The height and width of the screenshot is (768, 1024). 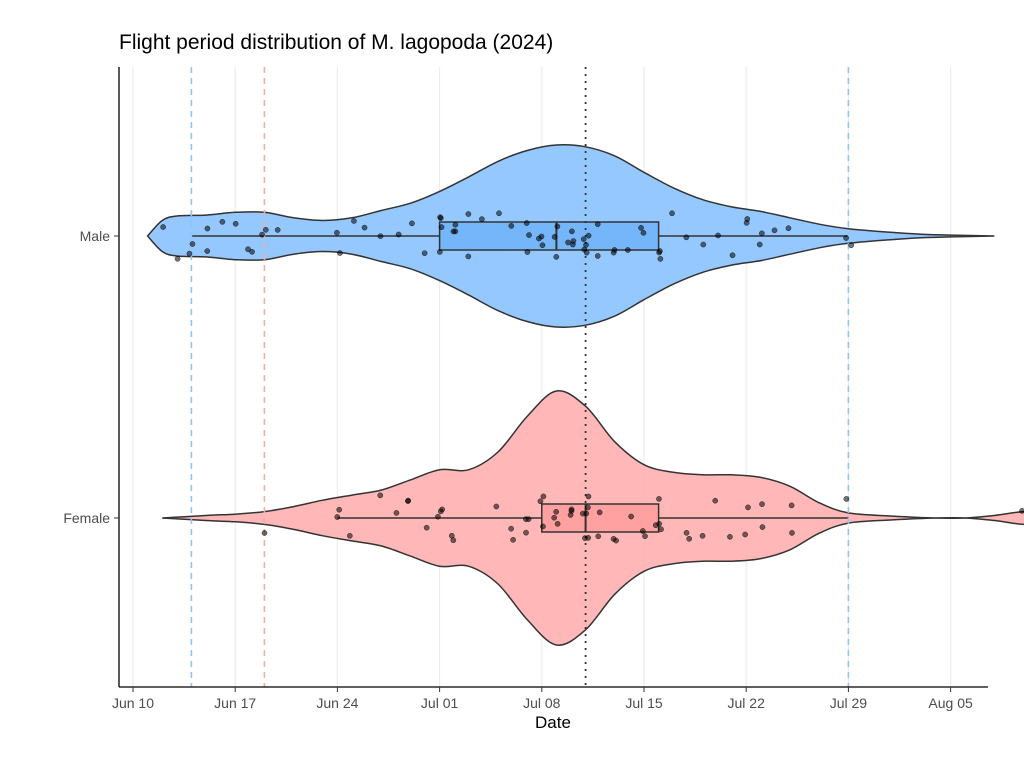 I want to click on y-label-female: Female, so click(x=86, y=518).